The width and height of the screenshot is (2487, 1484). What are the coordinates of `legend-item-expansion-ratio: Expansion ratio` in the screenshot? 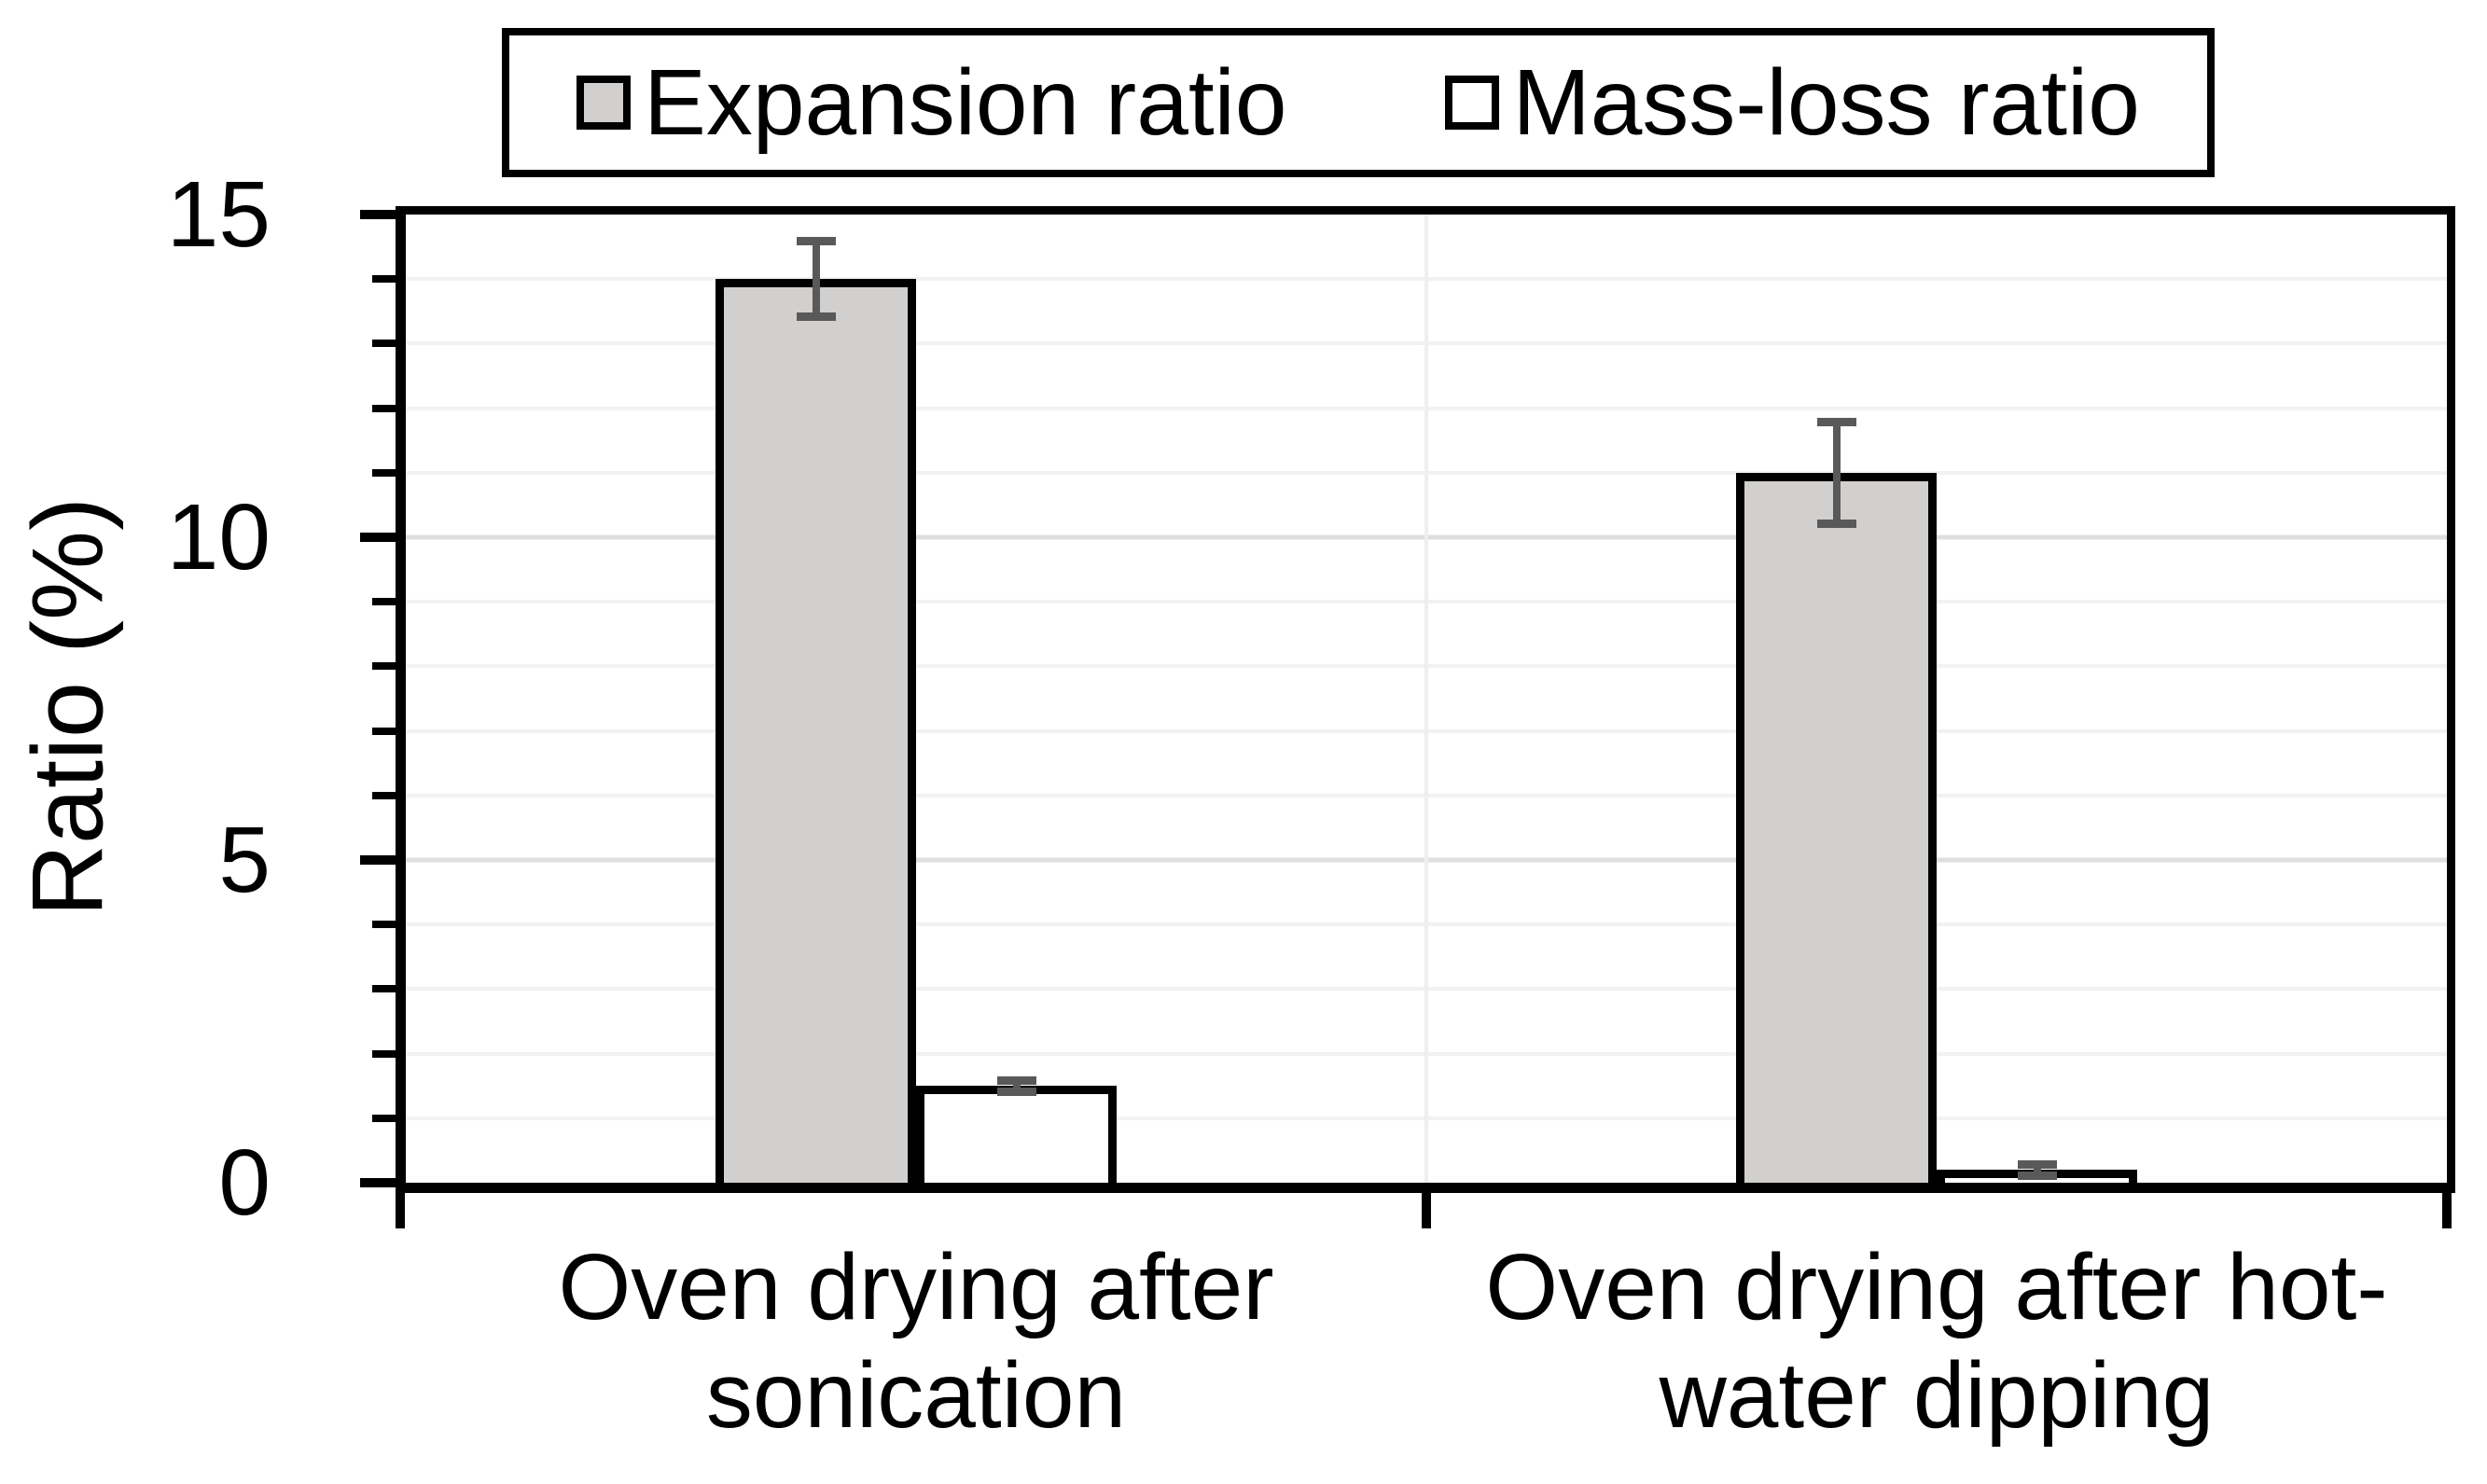 It's located at (931, 102).